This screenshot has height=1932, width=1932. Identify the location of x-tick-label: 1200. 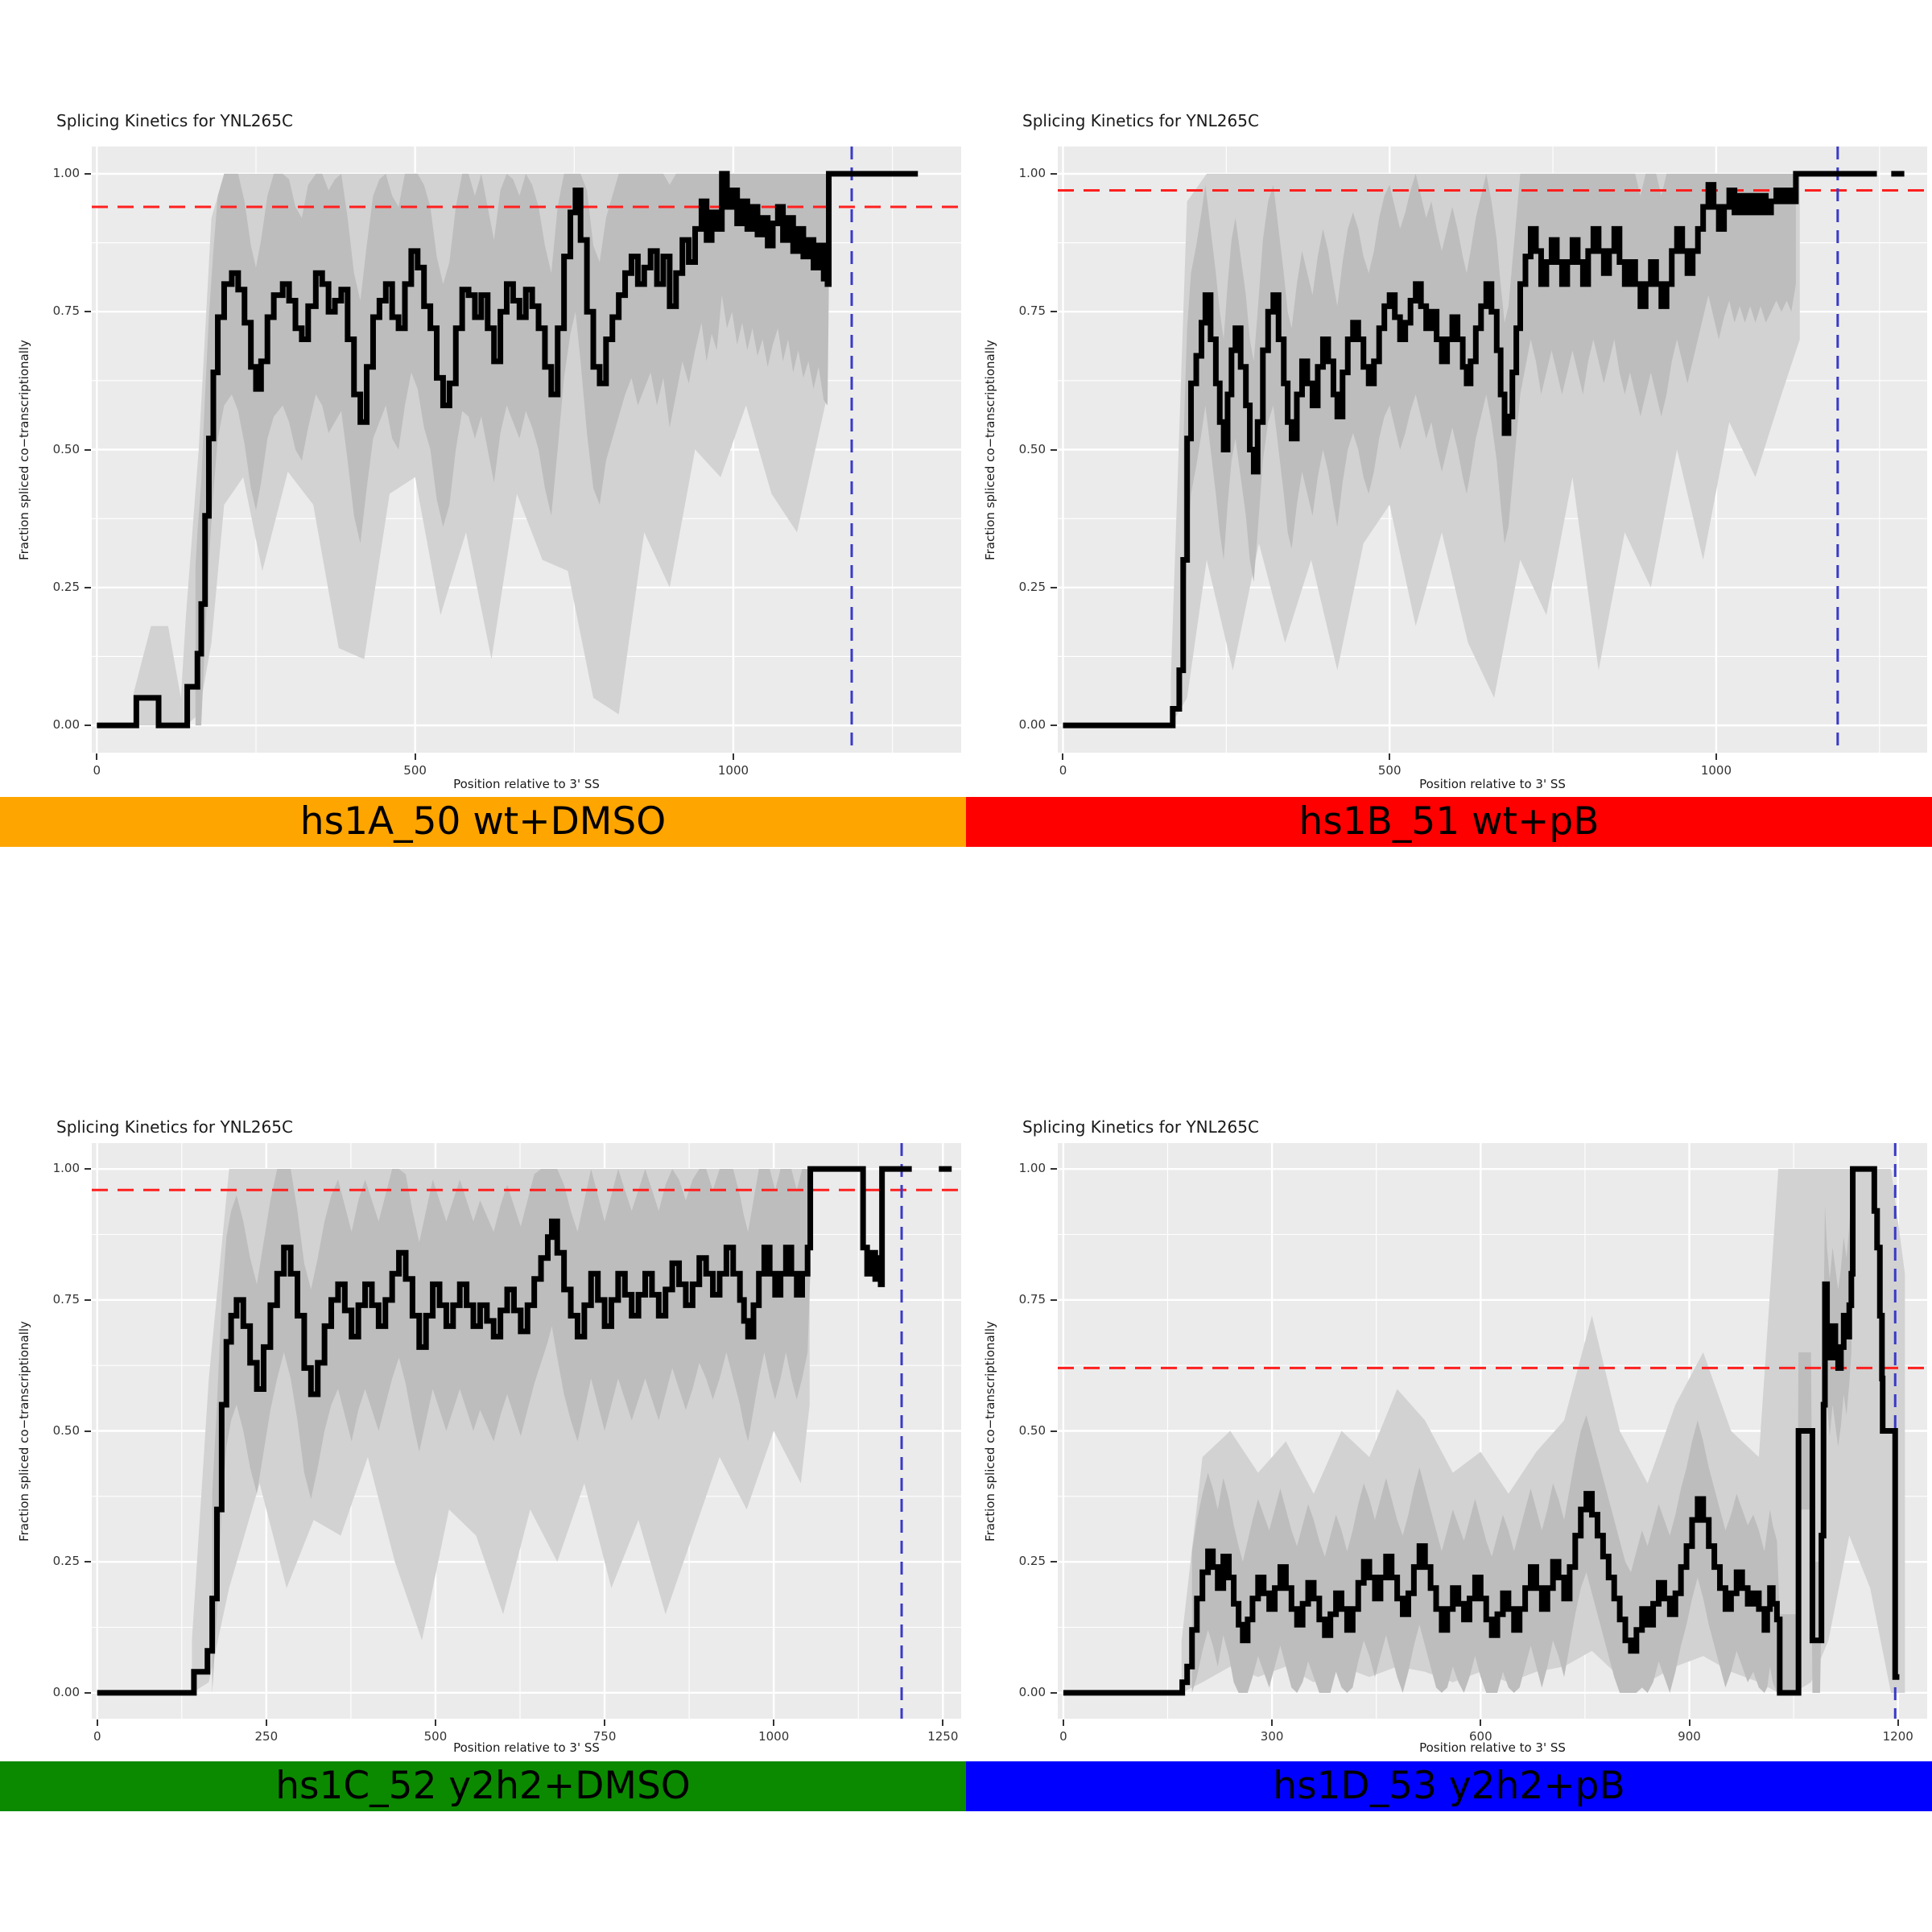
(1897, 1736).